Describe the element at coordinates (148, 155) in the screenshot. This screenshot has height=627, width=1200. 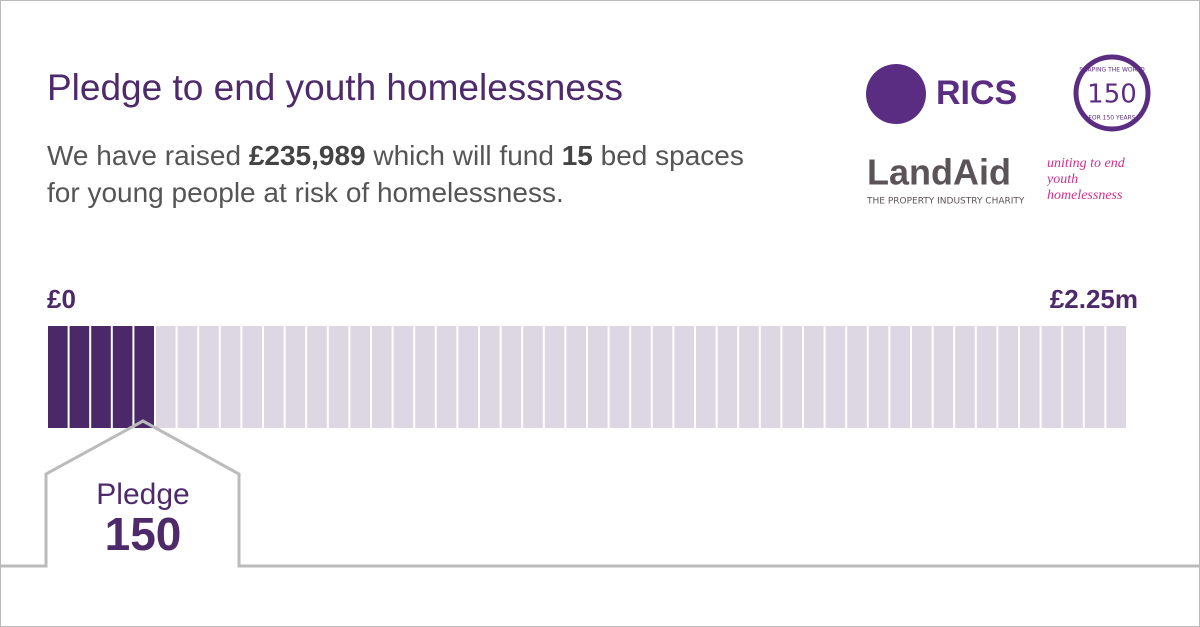
I see `text: We have raised` at that location.